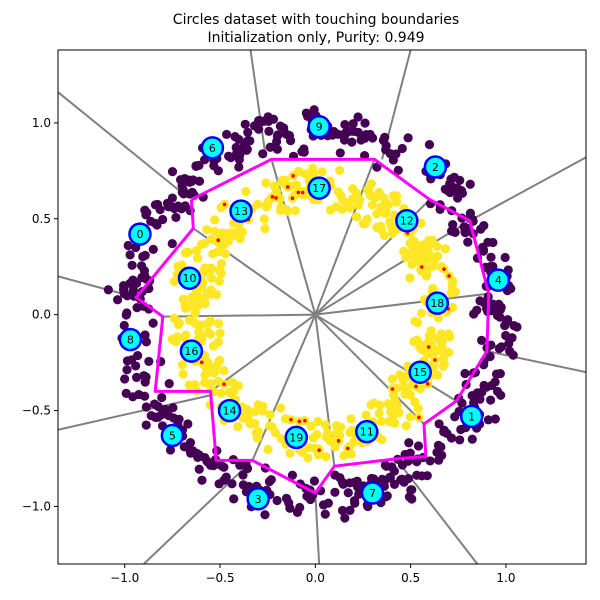 This screenshot has width=600, height=600. I want to click on center-label-16: 16, so click(191, 351).